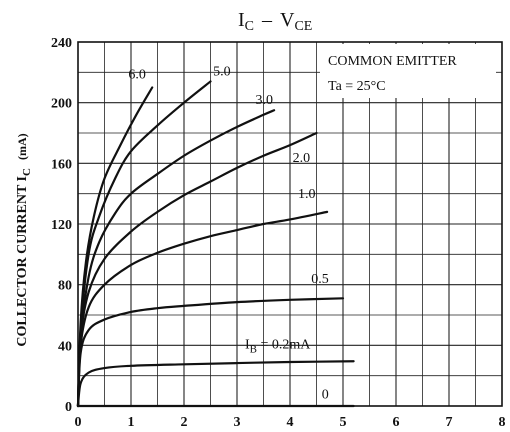  What do you see at coordinates (396, 422) in the screenshot?
I see `x-tick-label: 6` at bounding box center [396, 422].